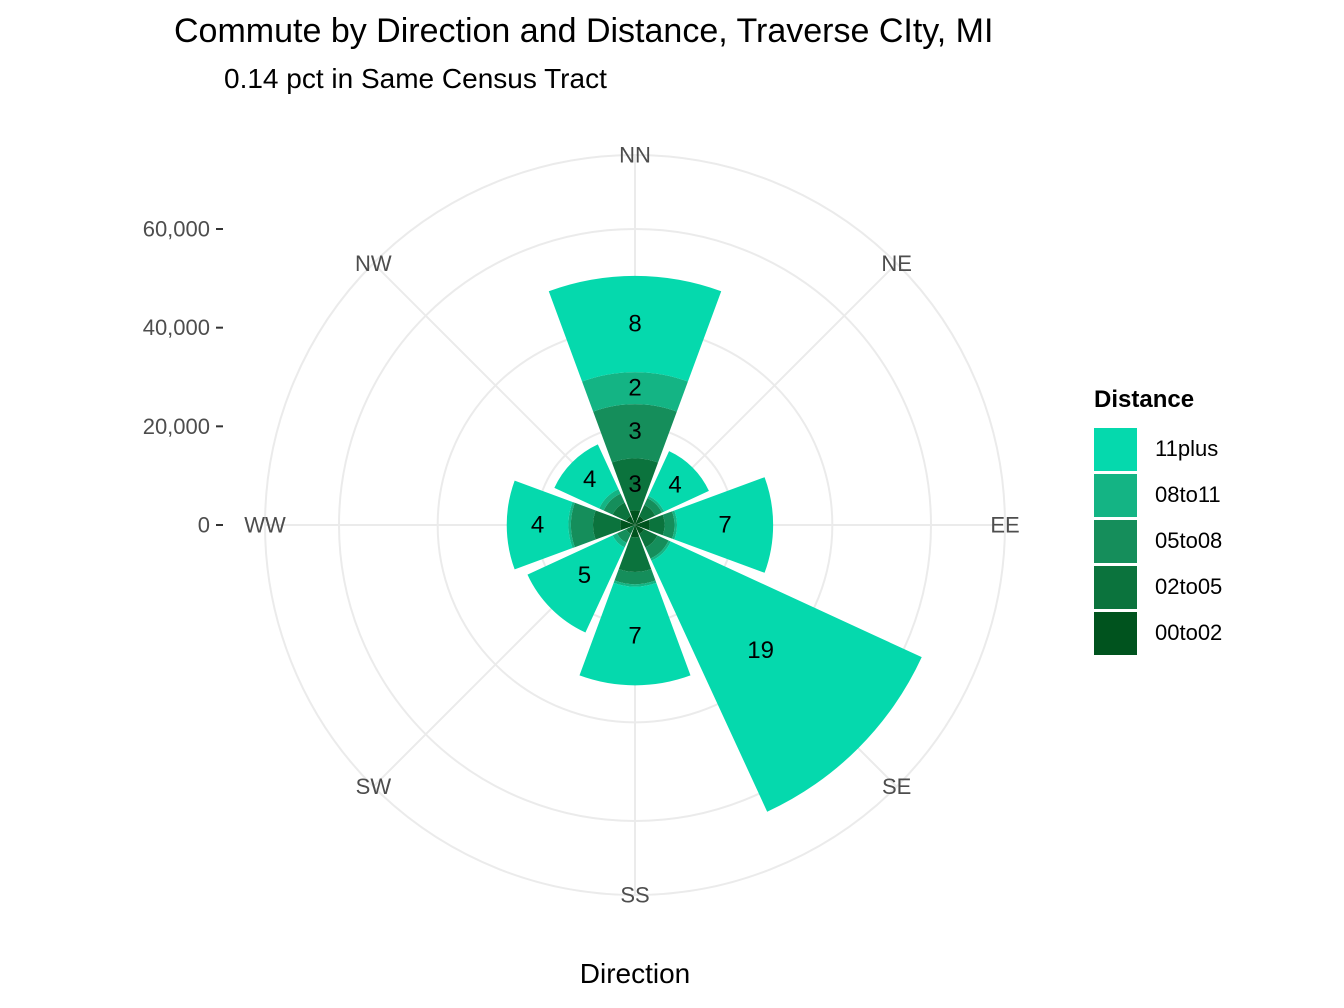 The height and width of the screenshot is (1008, 1344). Describe the element at coordinates (639, 520) in the screenshot. I see `bar-NE-00to02` at that location.